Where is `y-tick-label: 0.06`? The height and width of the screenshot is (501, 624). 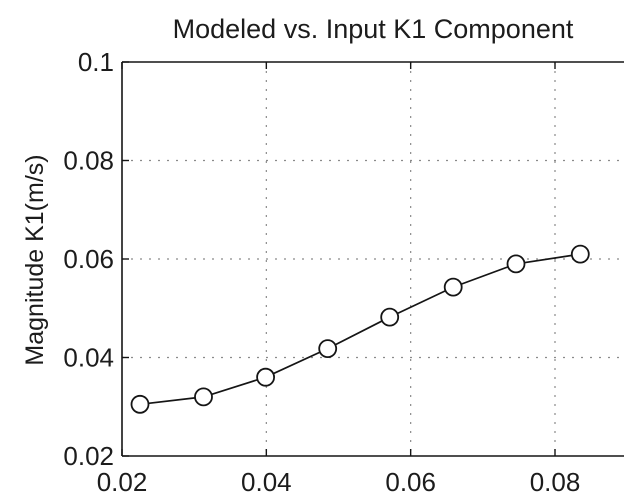
y-tick-label: 0.06 is located at coordinates (88, 259).